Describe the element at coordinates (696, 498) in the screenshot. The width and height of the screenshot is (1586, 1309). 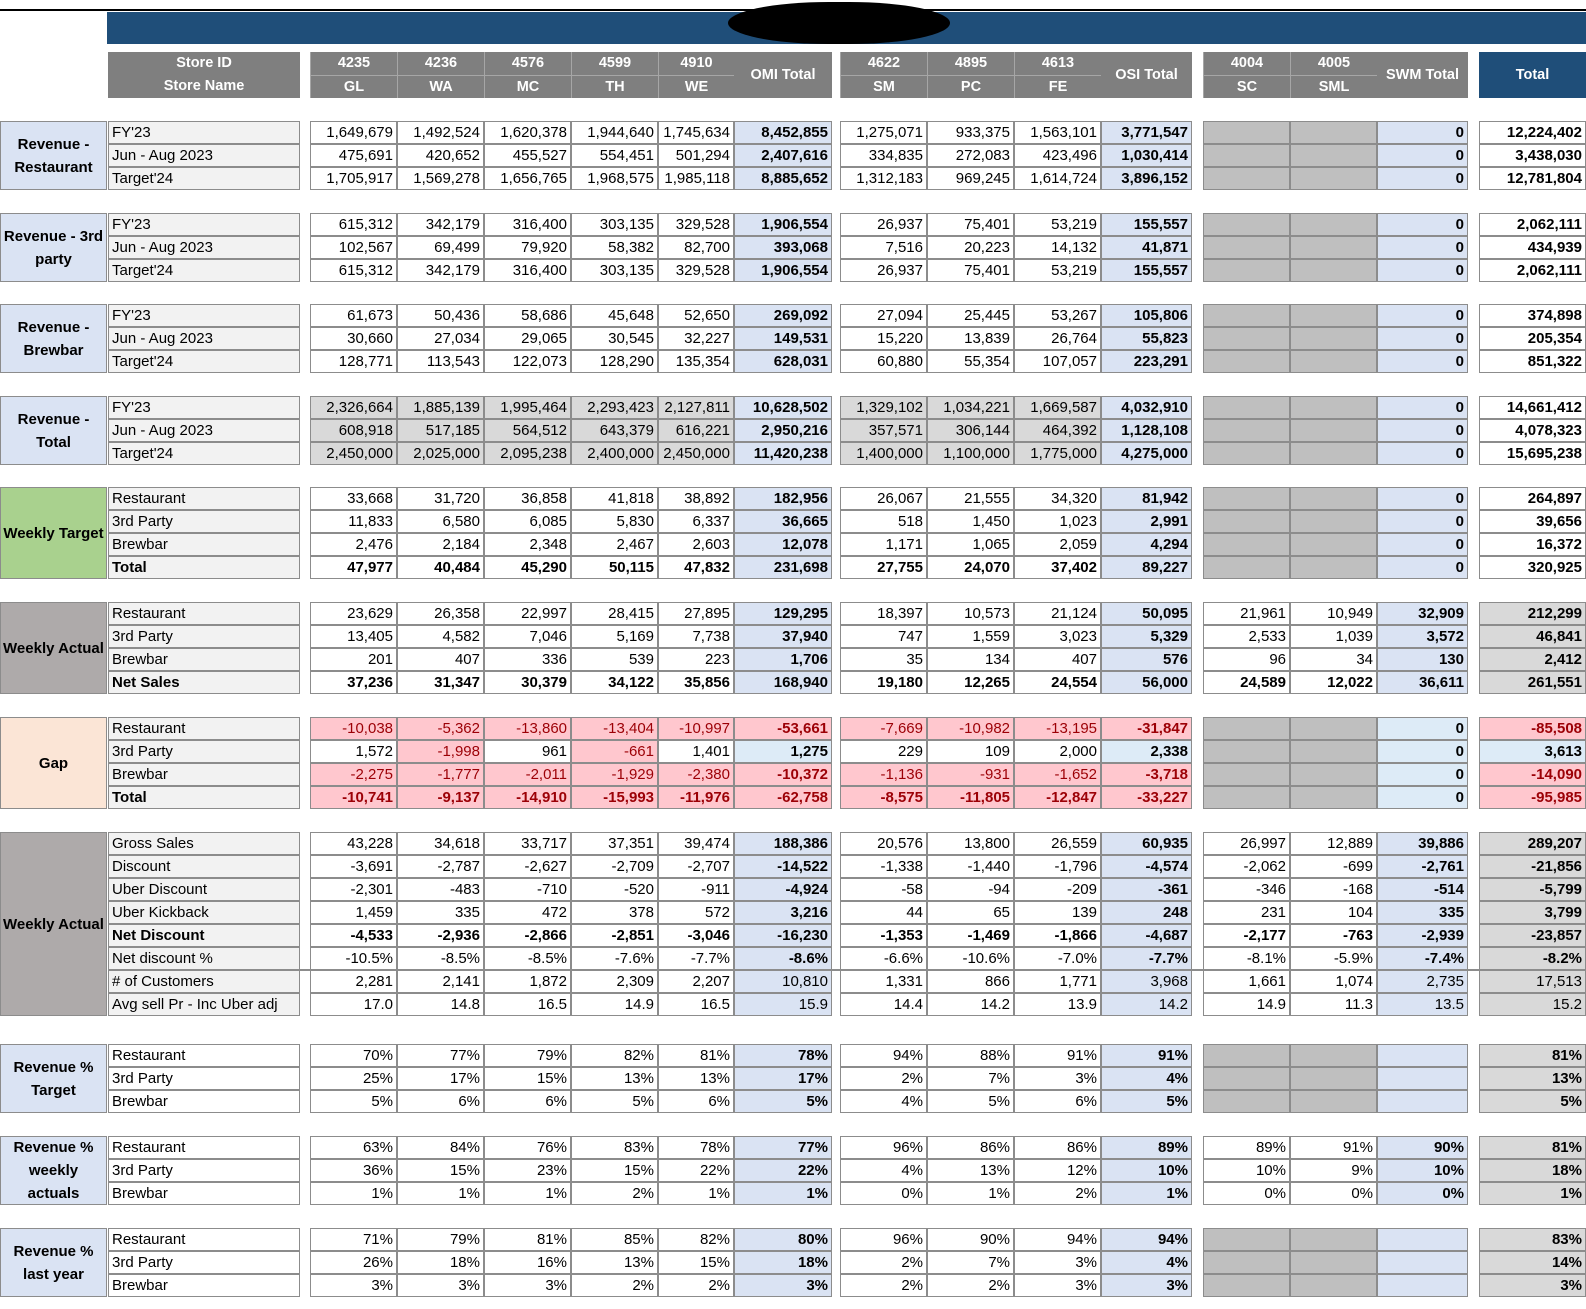
I see `value-cell: 38,892` at that location.